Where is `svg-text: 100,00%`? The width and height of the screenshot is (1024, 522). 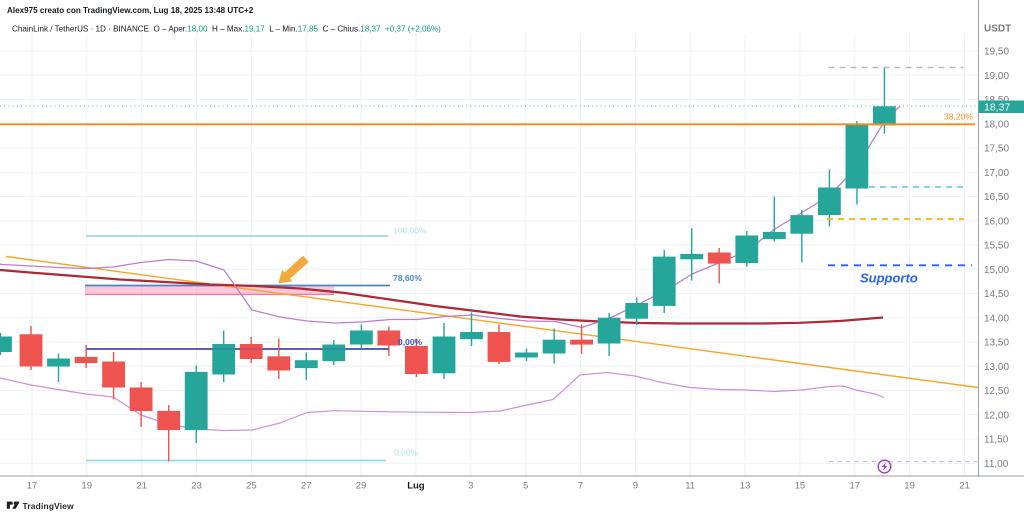
svg-text: 100,00% is located at coordinates (410, 231).